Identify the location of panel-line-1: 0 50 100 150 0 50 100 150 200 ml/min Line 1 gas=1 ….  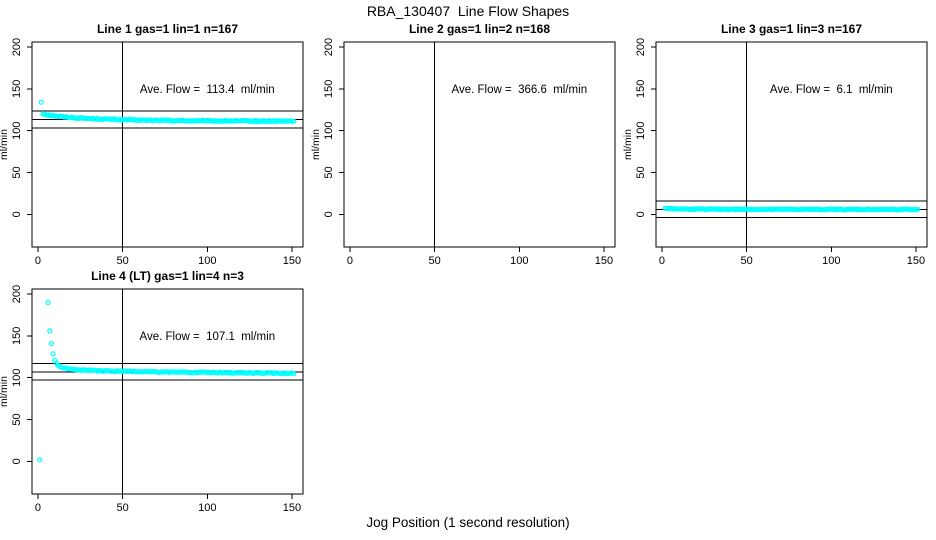
(152, 144).